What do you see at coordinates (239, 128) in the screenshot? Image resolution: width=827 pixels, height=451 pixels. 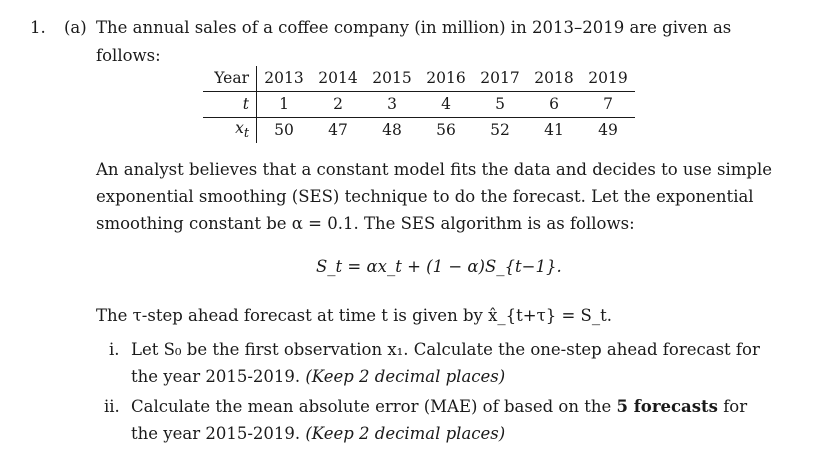 I see `row-label-x-base: x` at bounding box center [239, 128].